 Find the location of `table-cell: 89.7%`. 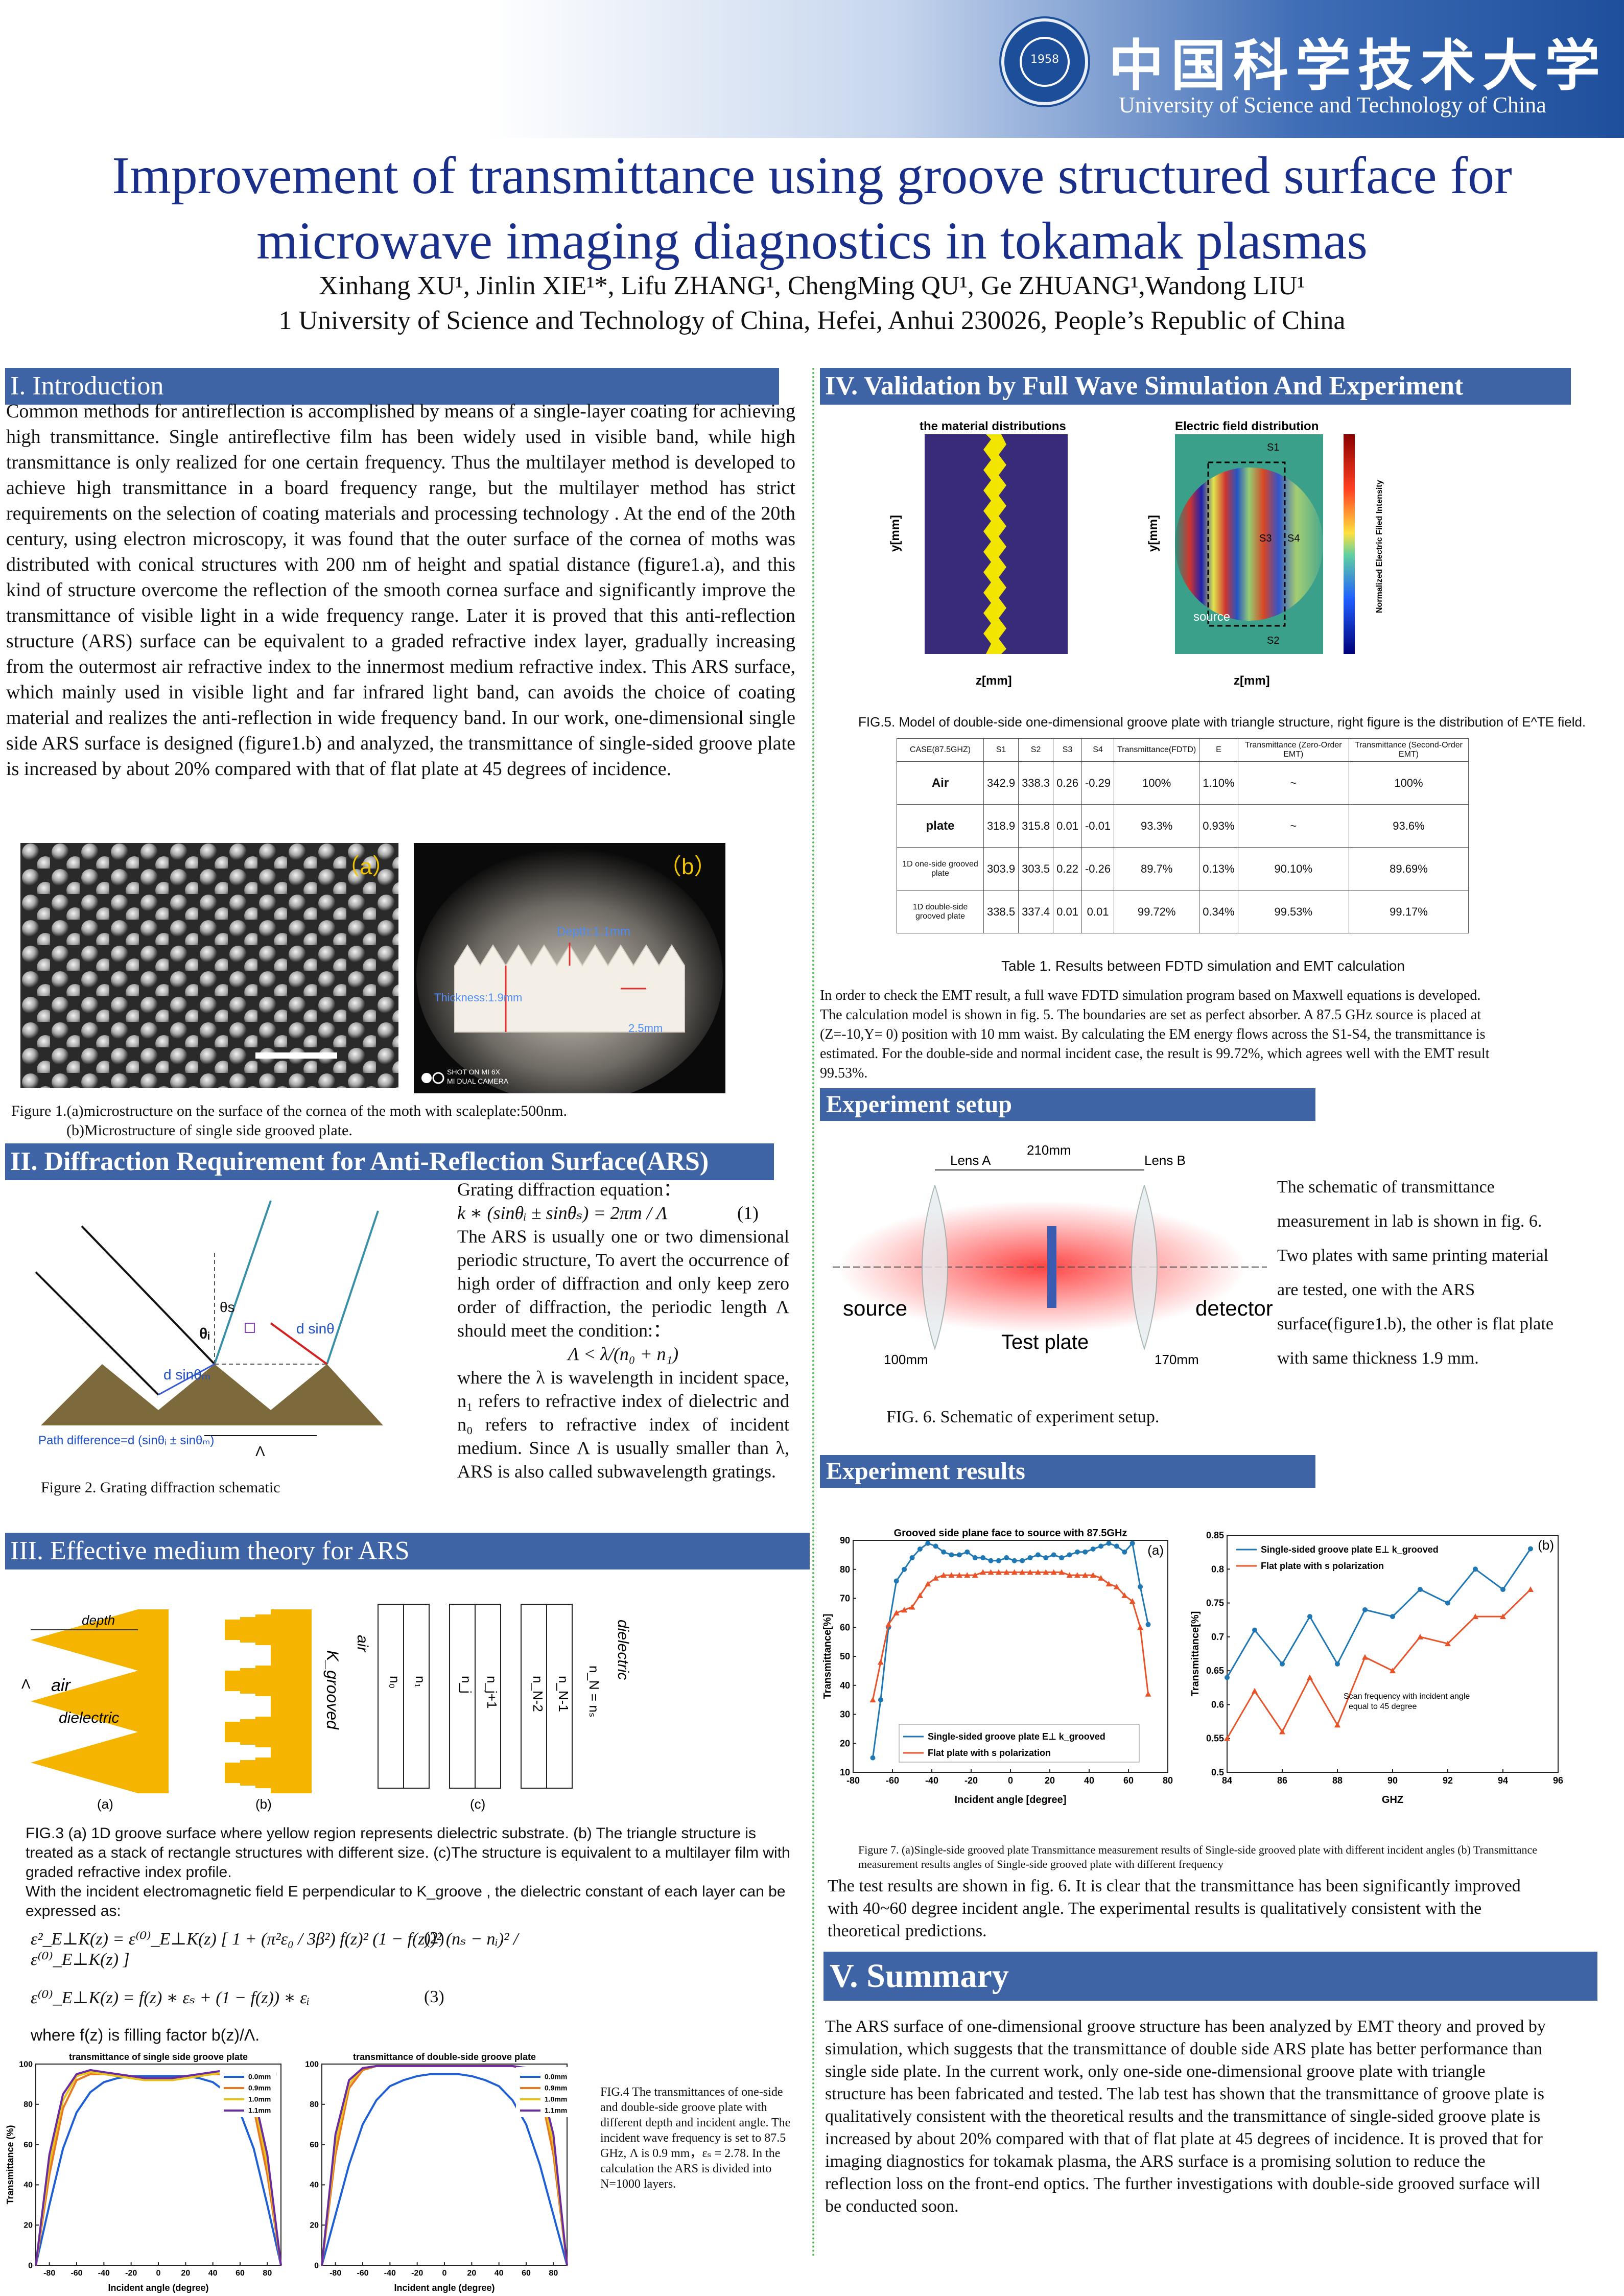

table-cell: 89.7% is located at coordinates (1157, 869).